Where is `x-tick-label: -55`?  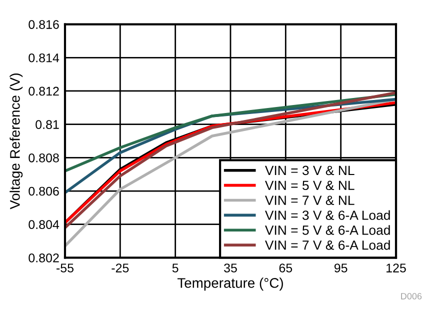
x-tick-label: -55 is located at coordinates (65, 268).